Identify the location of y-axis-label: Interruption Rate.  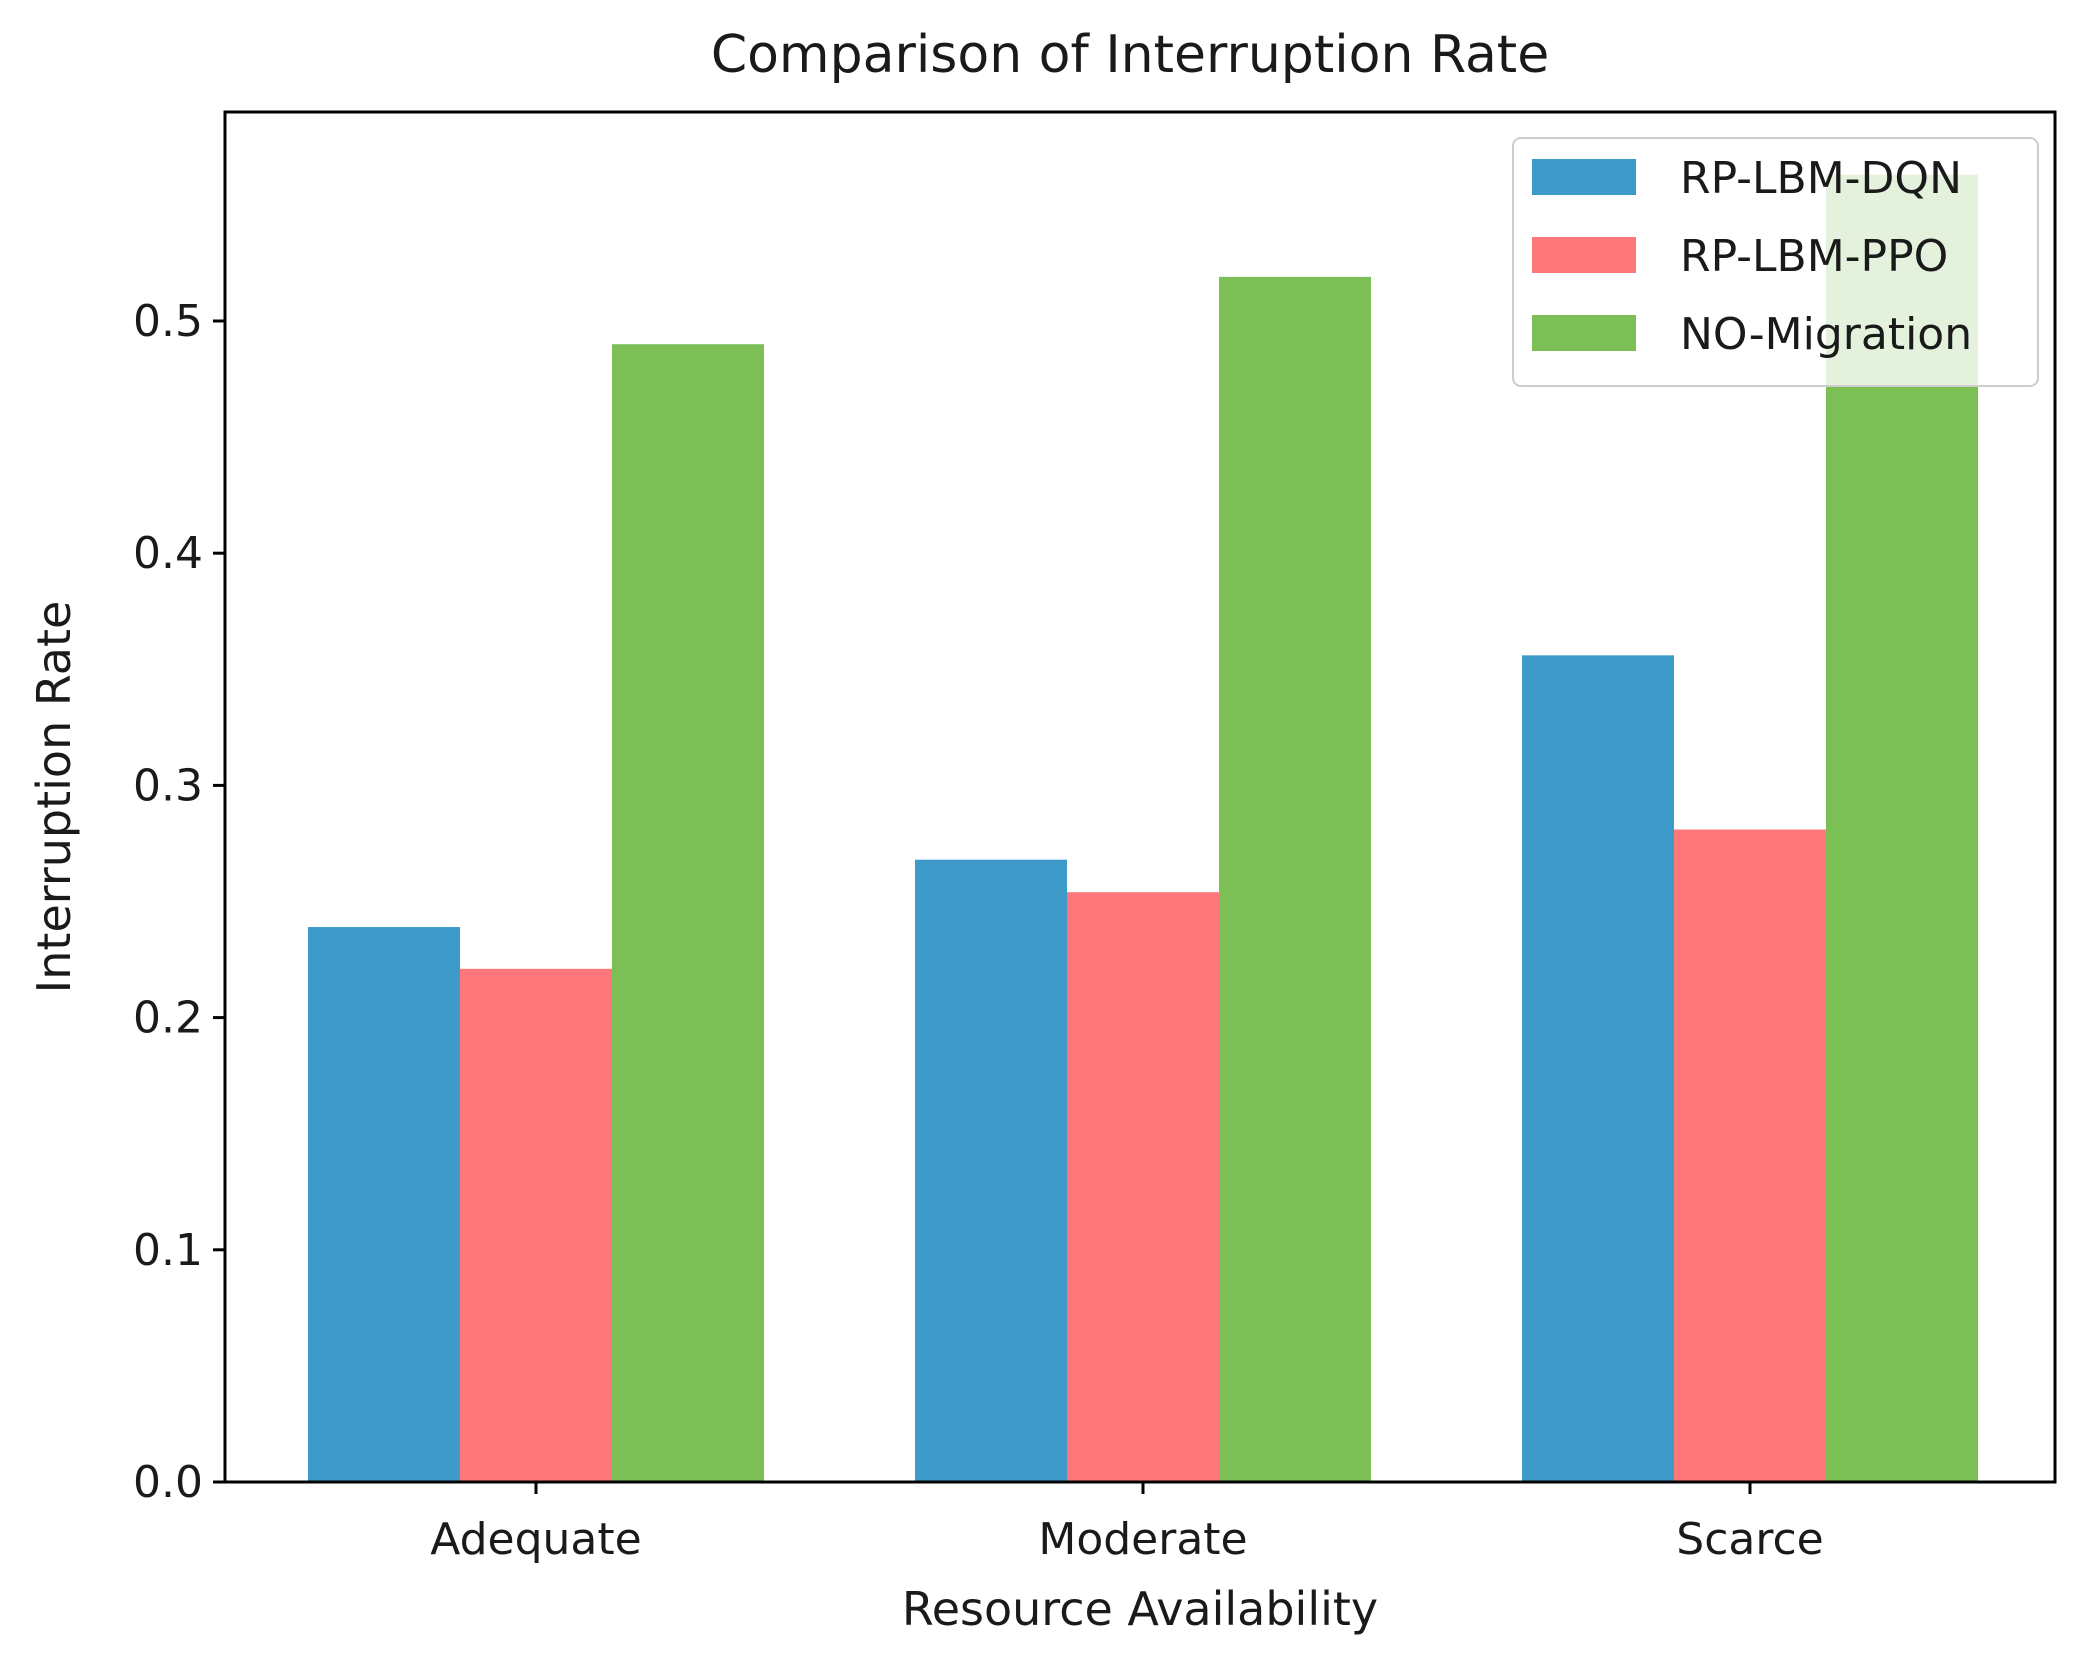
(54, 797).